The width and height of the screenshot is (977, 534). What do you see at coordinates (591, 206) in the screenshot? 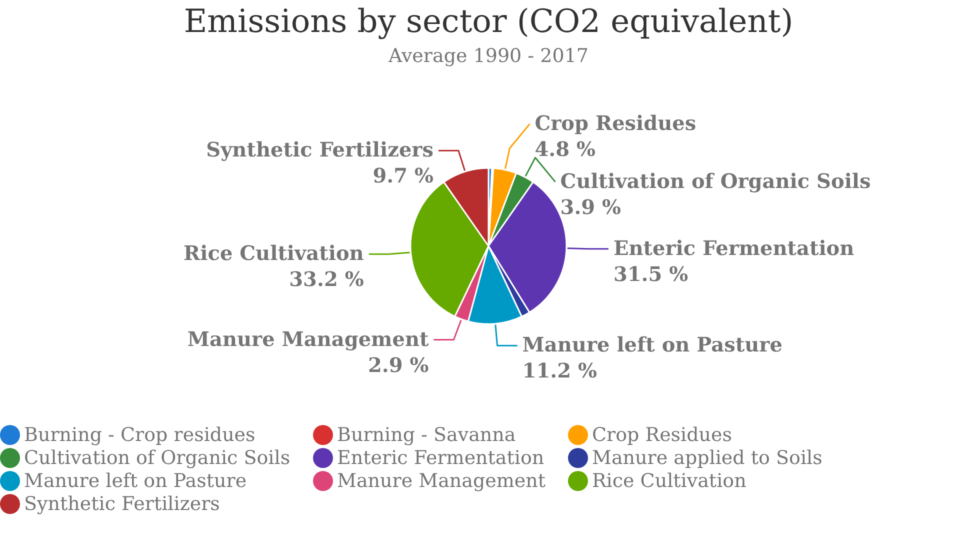
I see `data-label: 3.9 %` at bounding box center [591, 206].